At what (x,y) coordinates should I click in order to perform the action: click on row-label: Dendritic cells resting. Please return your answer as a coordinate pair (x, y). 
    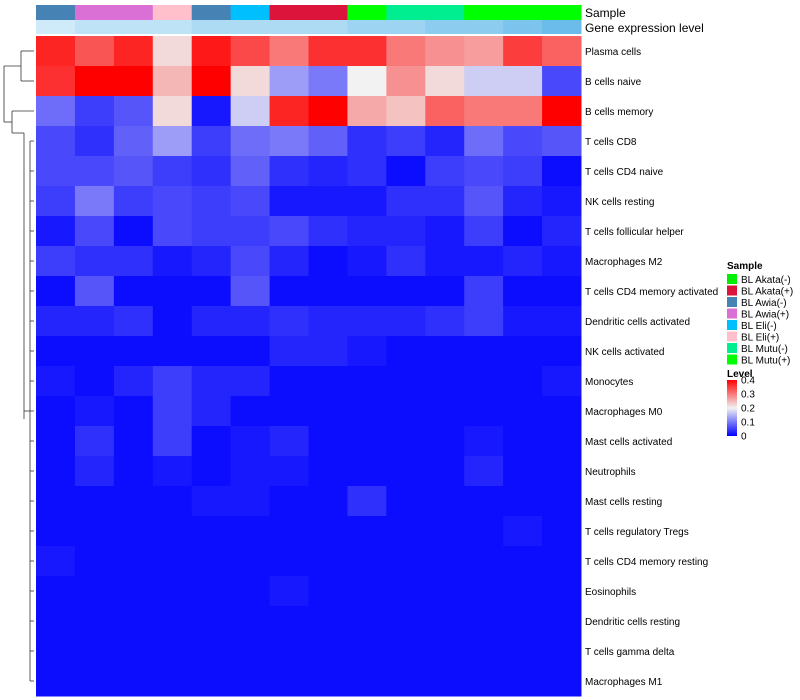
    Looking at the image, I should click on (632, 622).